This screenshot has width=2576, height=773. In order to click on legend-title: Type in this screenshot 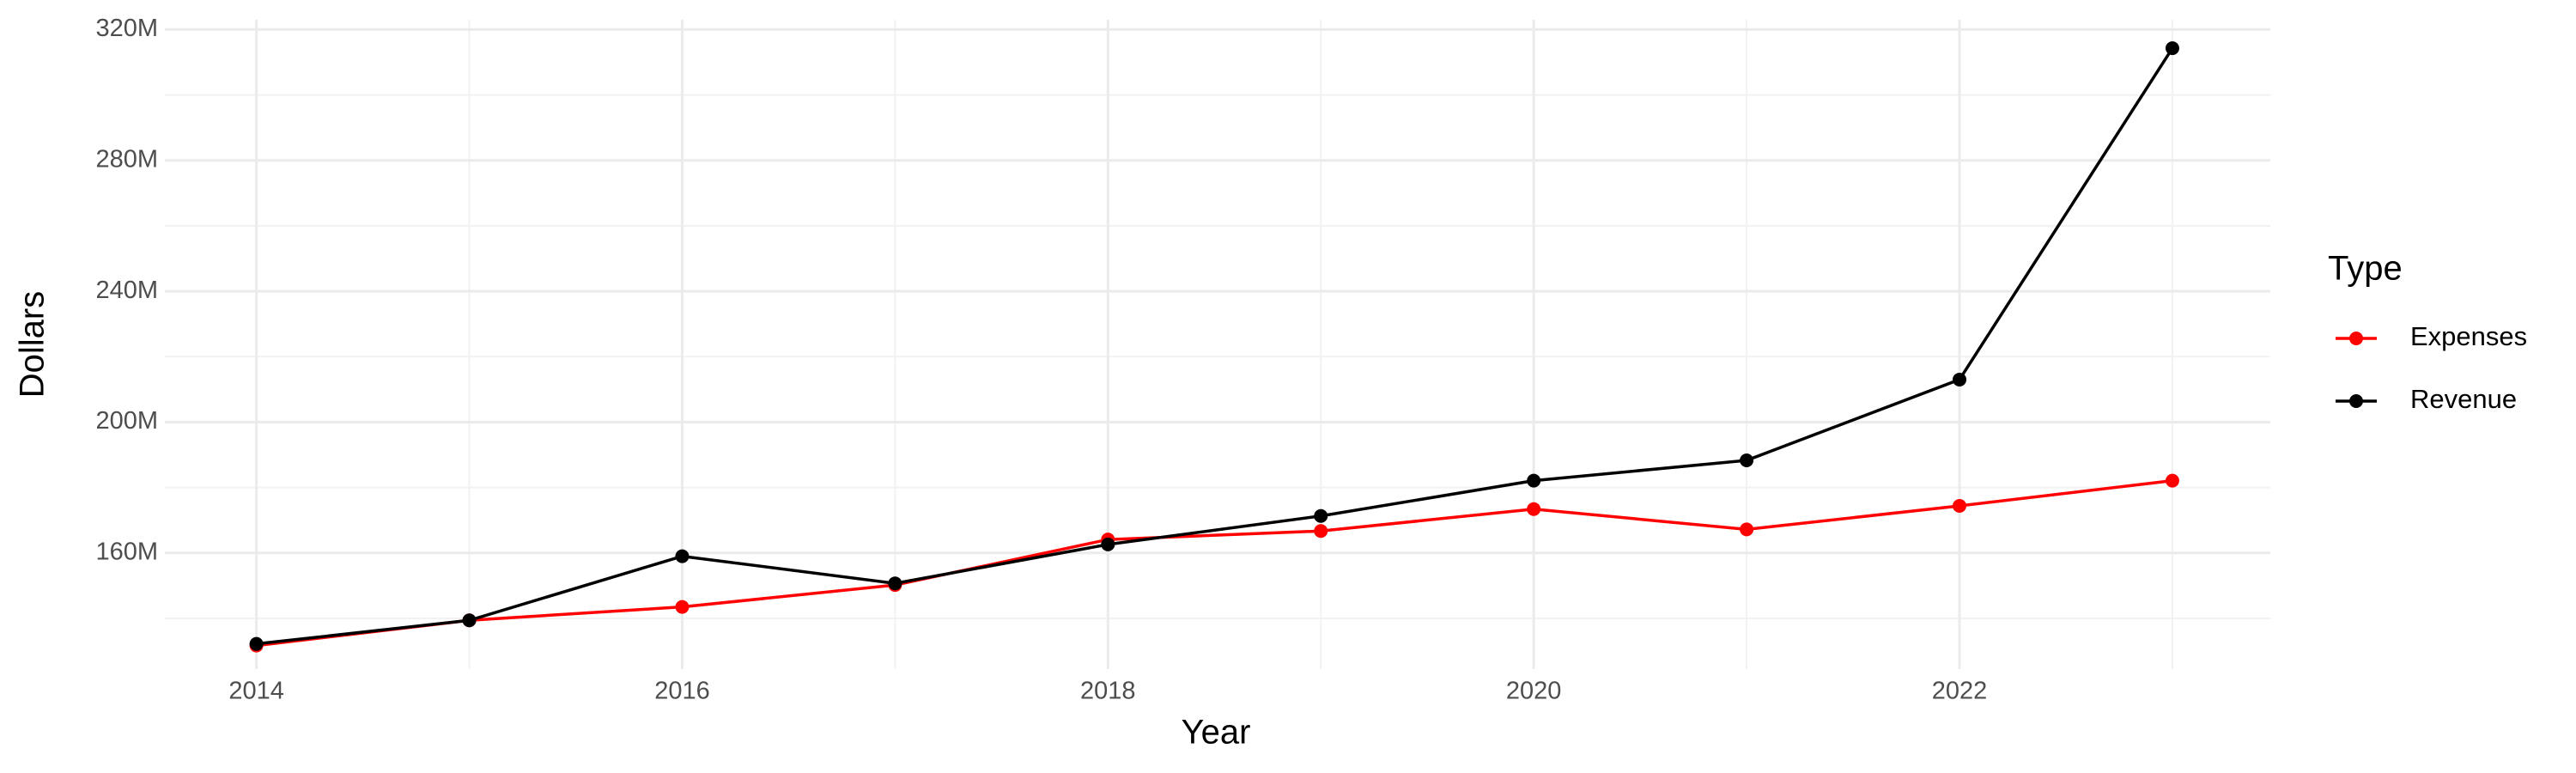, I will do `click(2365, 269)`.